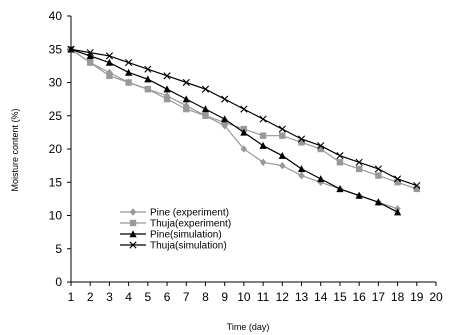 The width and height of the screenshot is (449, 335). What do you see at coordinates (244, 297) in the screenshot?
I see `x-tick-label: 10` at bounding box center [244, 297].